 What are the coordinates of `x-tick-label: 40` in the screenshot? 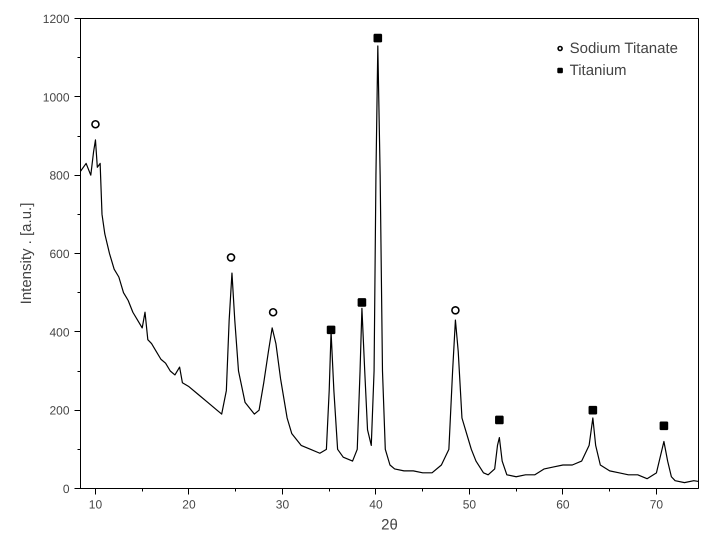 It's located at (376, 505).